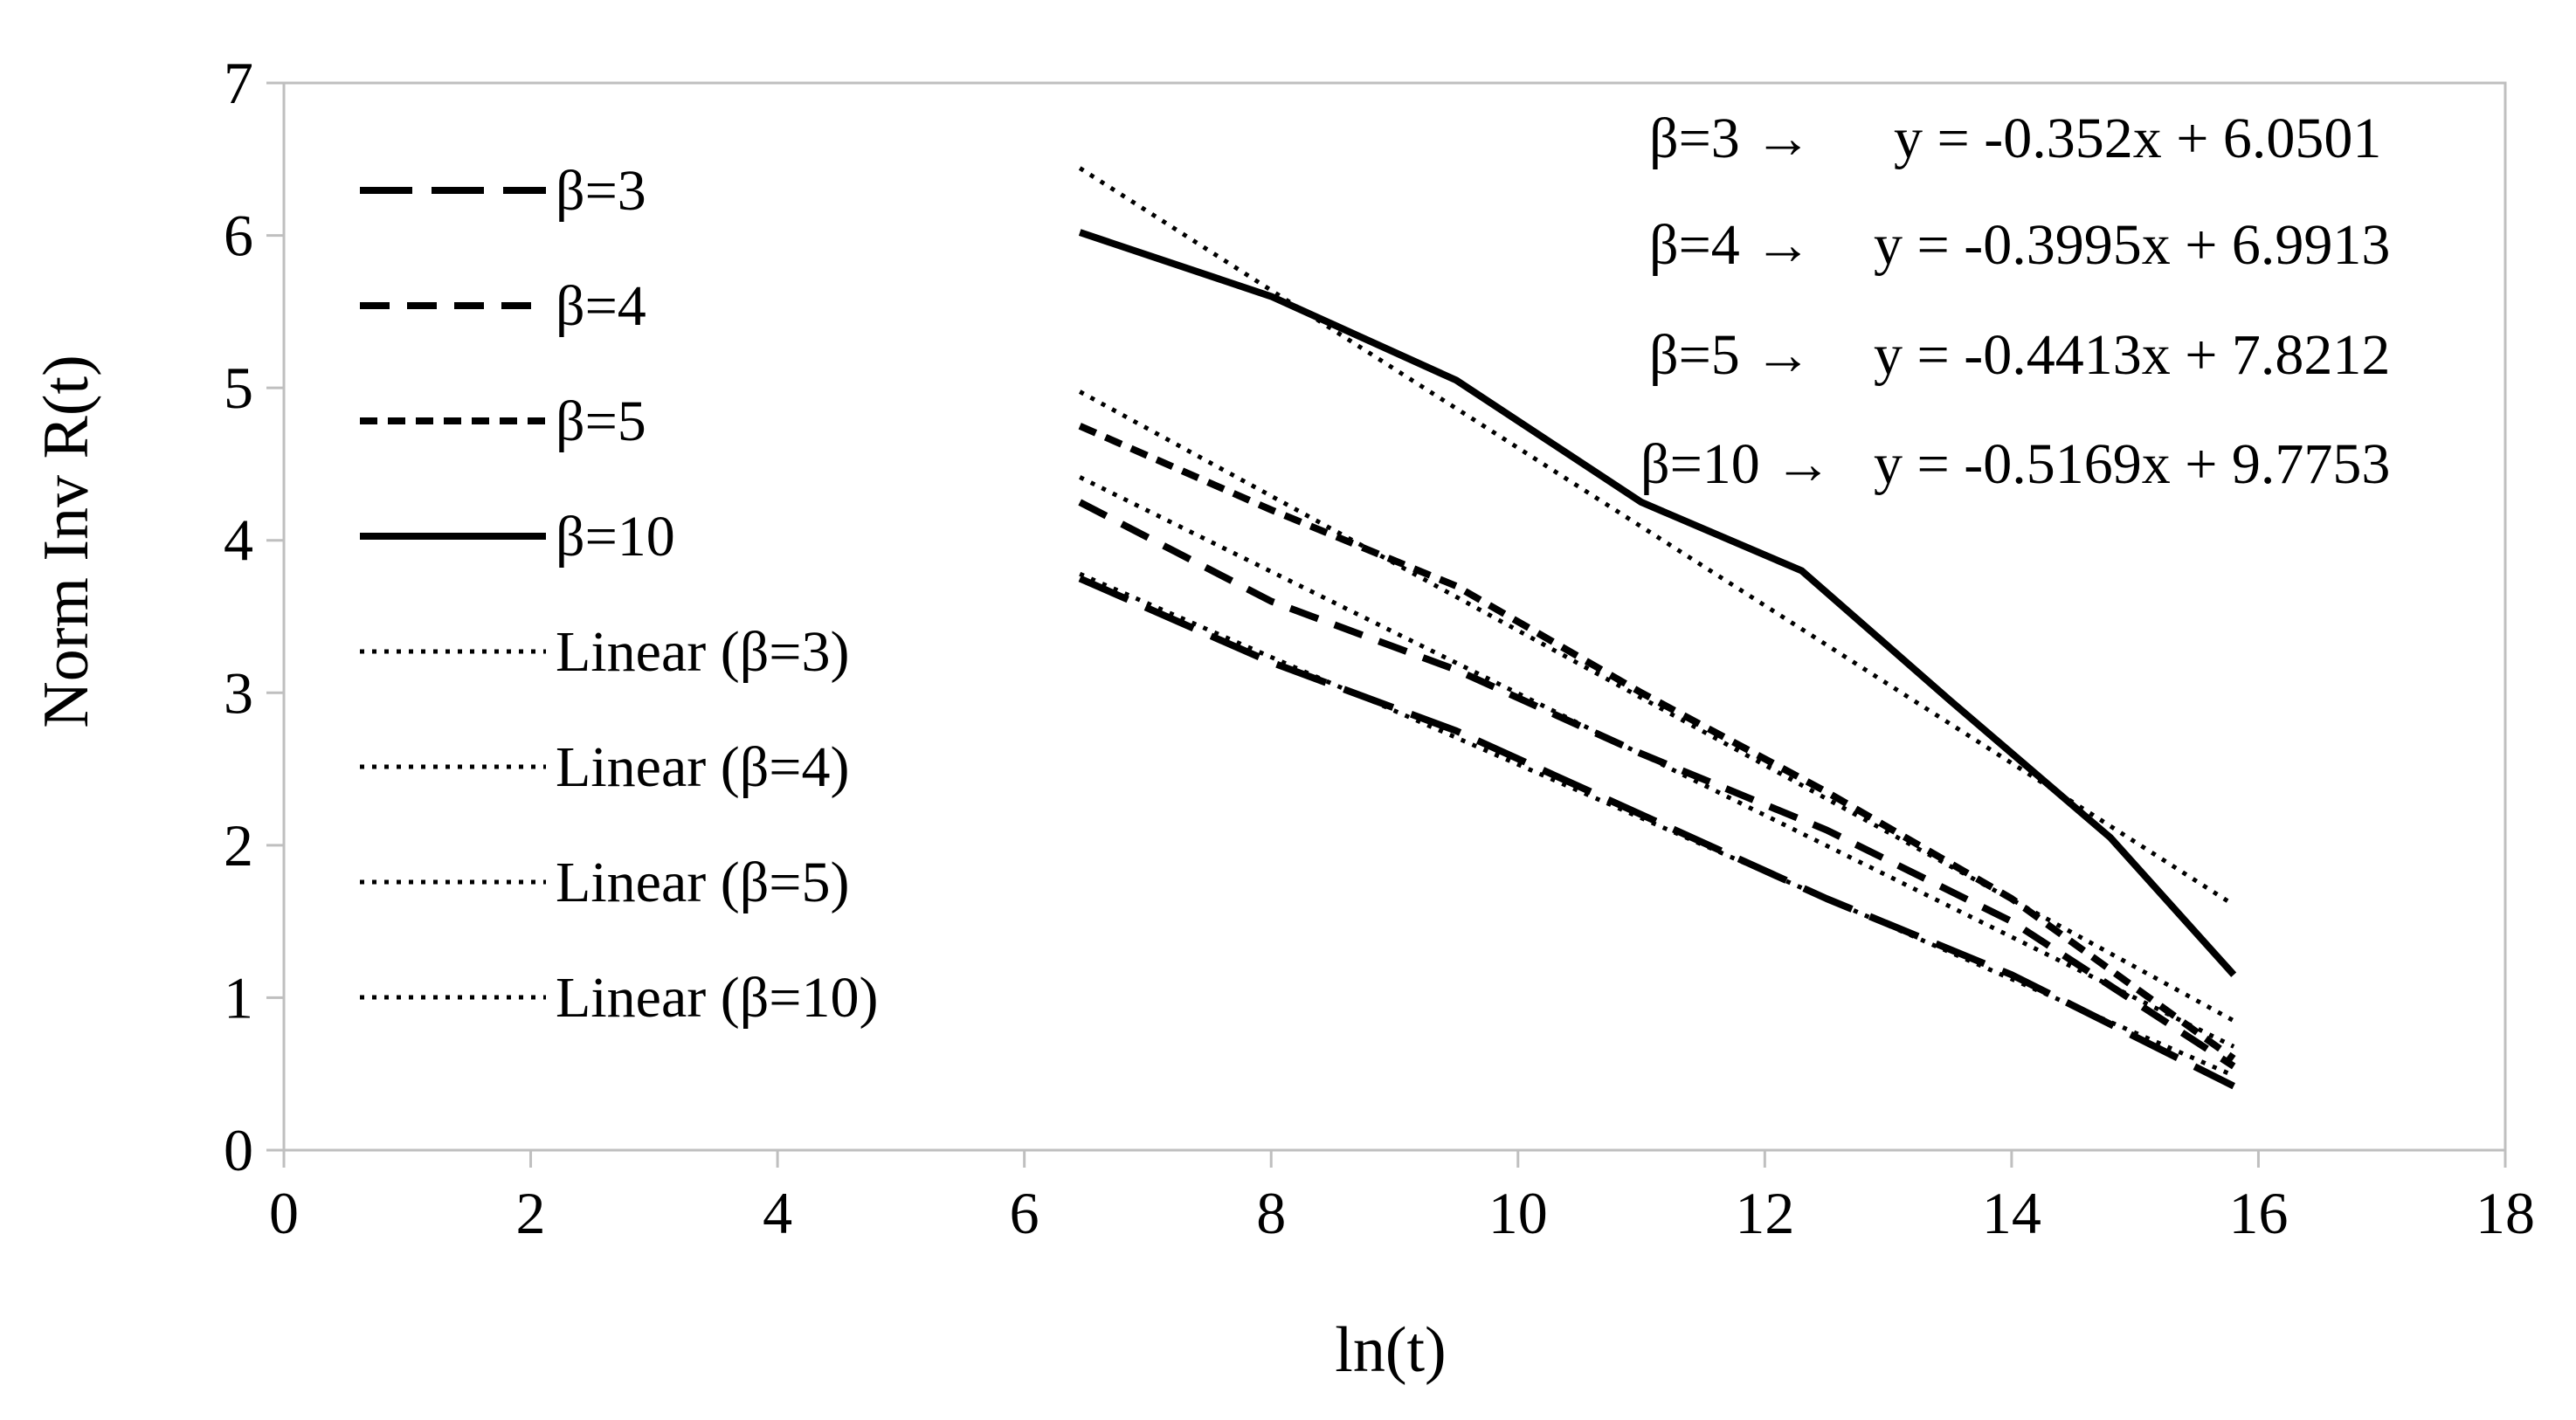  What do you see at coordinates (2132, 245) in the screenshot?
I see `equation-text: y = -0.3995x + 6.9913` at bounding box center [2132, 245].